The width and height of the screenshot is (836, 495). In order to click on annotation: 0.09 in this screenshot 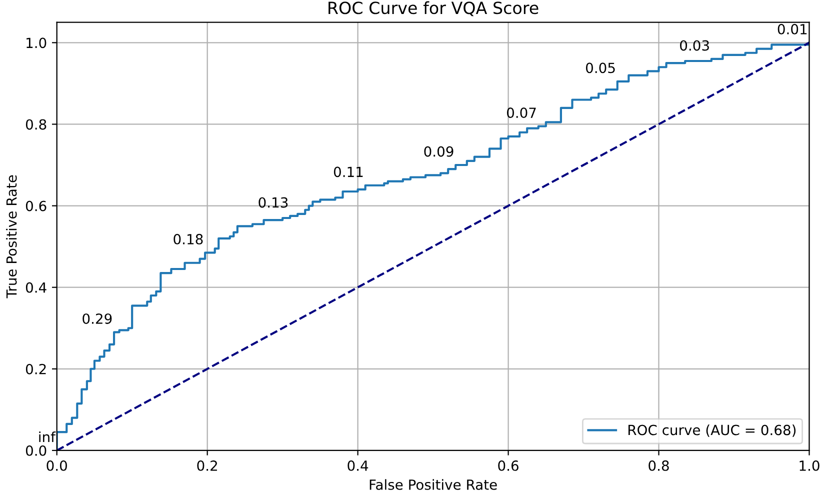, I will do `click(439, 151)`.